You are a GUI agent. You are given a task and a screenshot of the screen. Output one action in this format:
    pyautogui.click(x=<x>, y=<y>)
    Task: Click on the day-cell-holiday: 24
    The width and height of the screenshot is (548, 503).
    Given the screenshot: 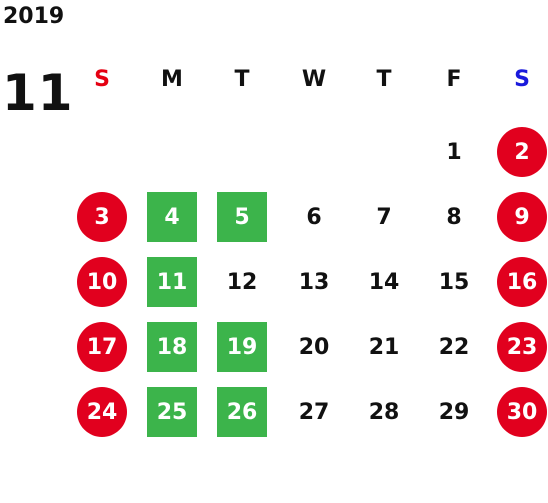 What is the action you would take?
    pyautogui.click(x=102, y=412)
    